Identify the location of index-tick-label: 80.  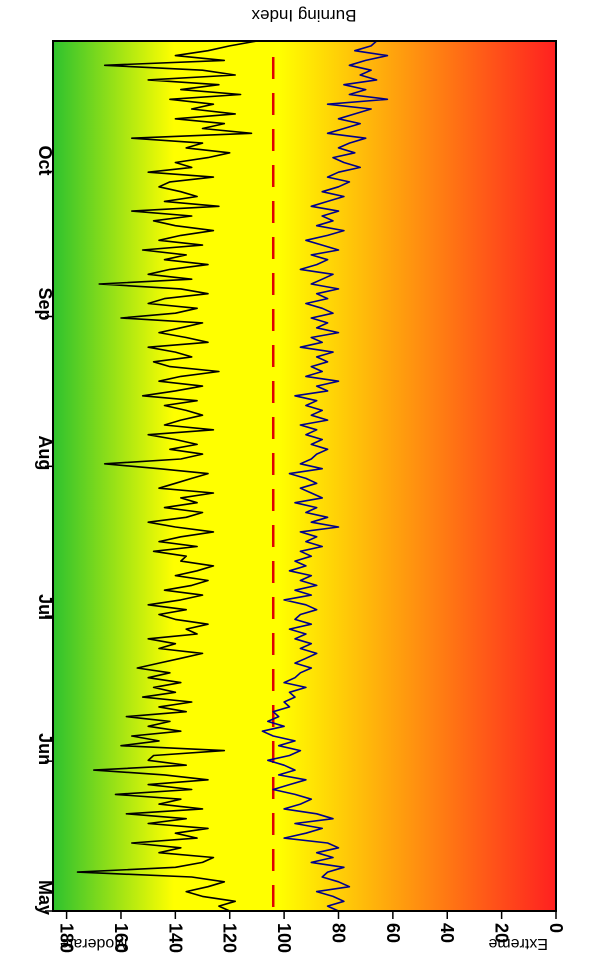
(338, 933).